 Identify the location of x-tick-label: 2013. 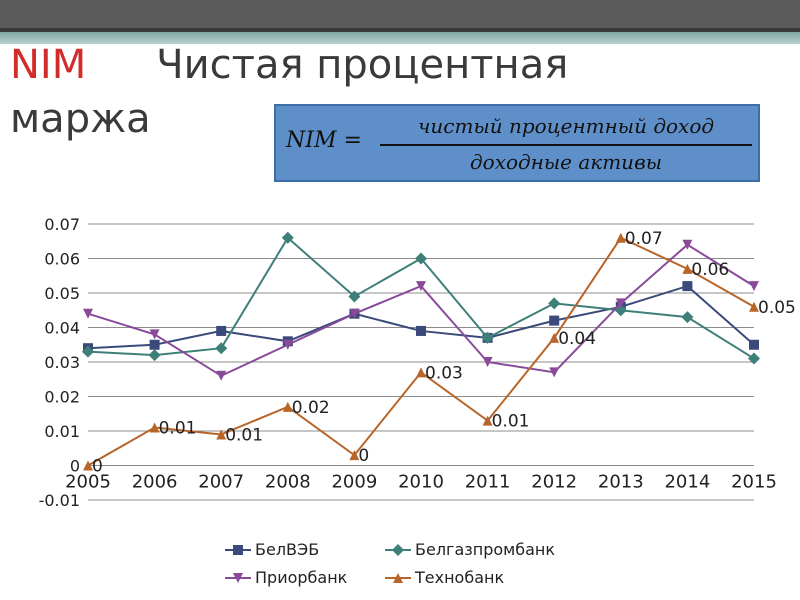
(621, 482).